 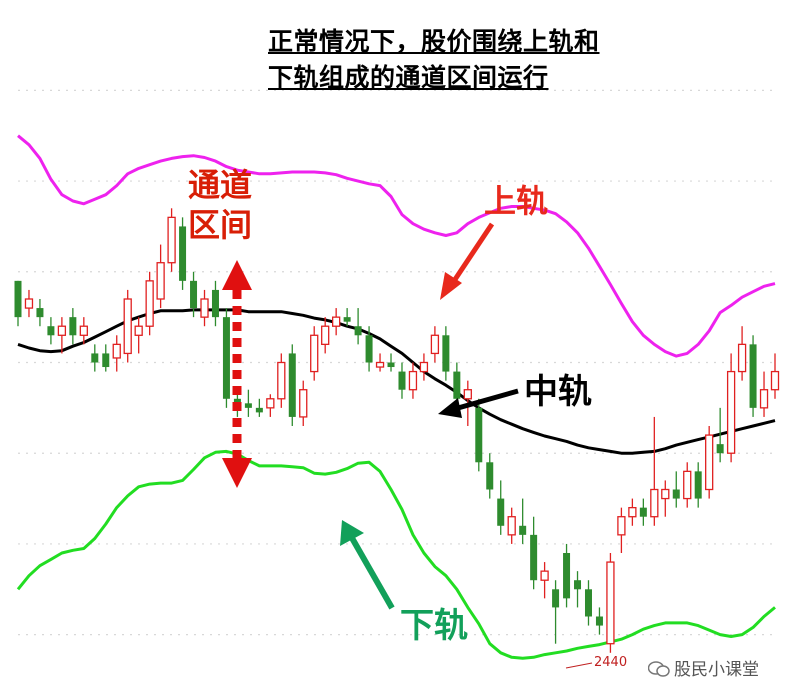 What do you see at coordinates (611, 662) in the screenshot?
I see `low-price-label: 2440` at bounding box center [611, 662].